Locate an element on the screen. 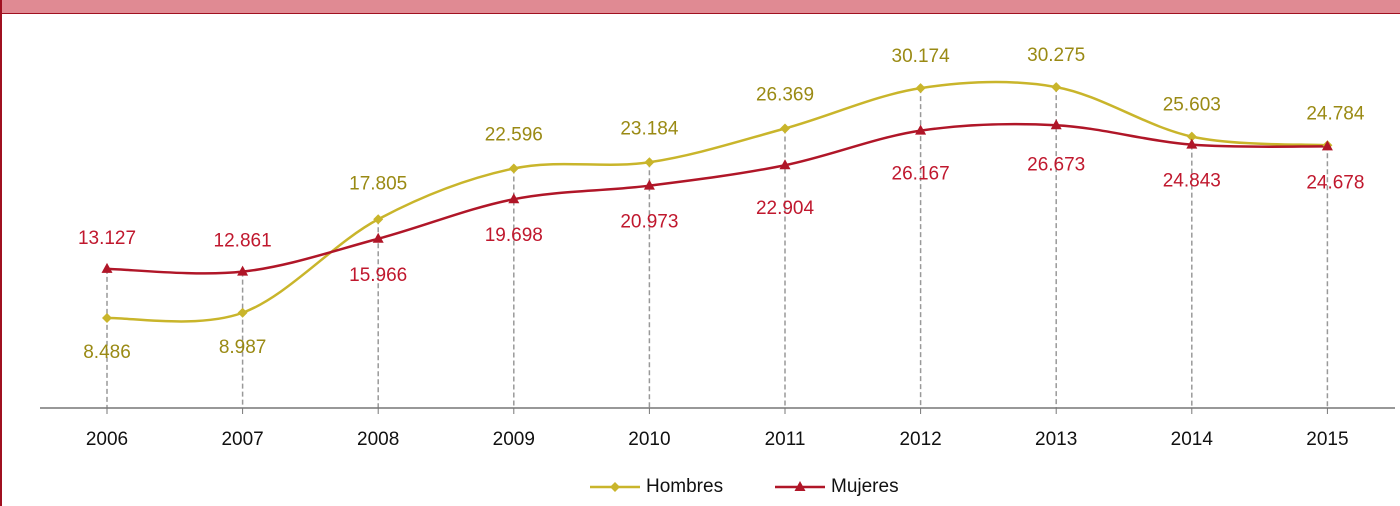 Image resolution: width=1400 pixels, height=506 pixels. data-label: 24.784 is located at coordinates (1335, 113).